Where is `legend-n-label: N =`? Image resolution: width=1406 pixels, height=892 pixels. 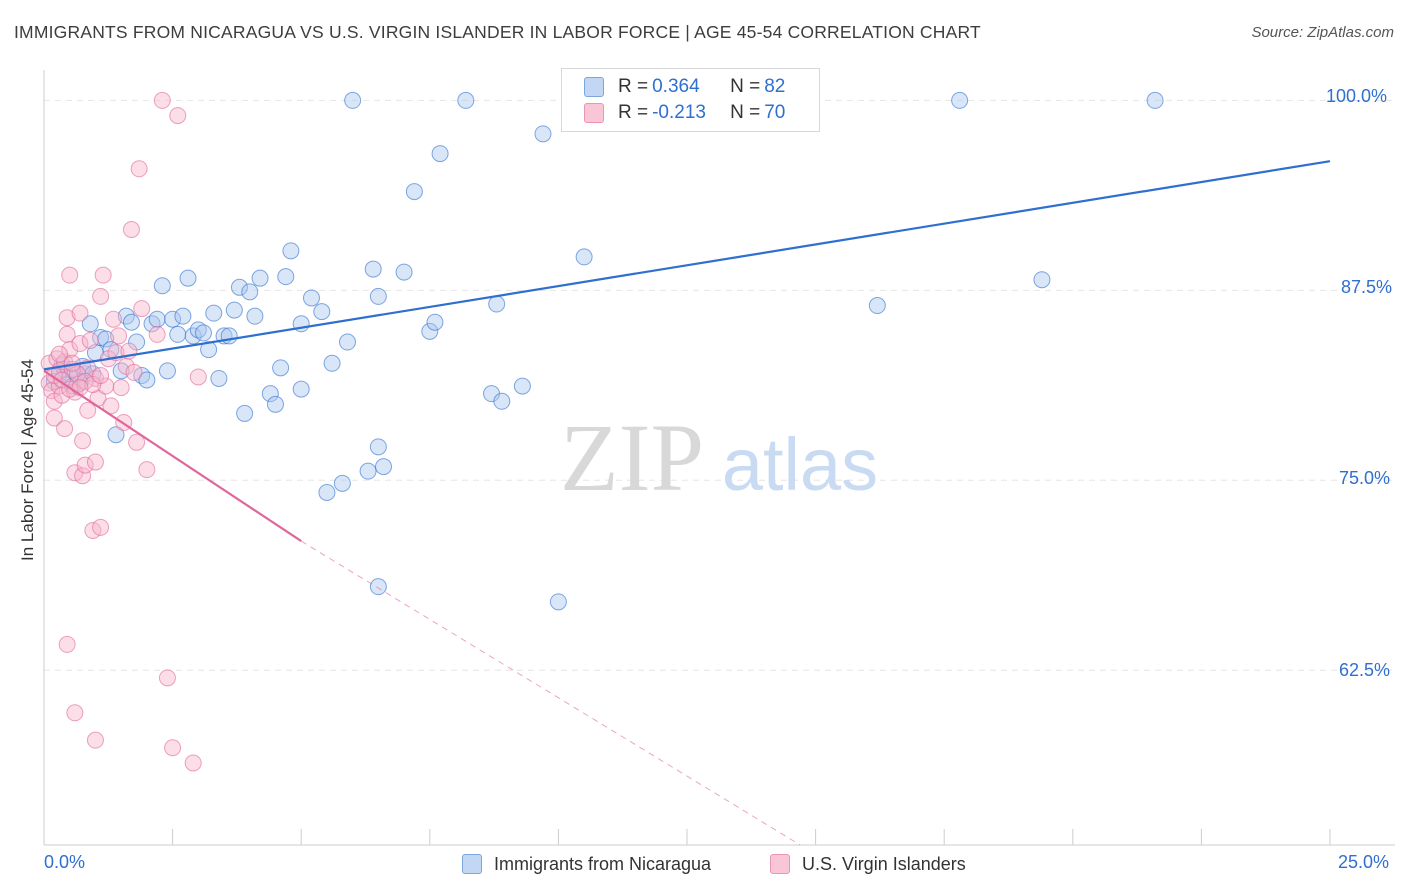
legend-n-label: N = is located at coordinates (745, 86).